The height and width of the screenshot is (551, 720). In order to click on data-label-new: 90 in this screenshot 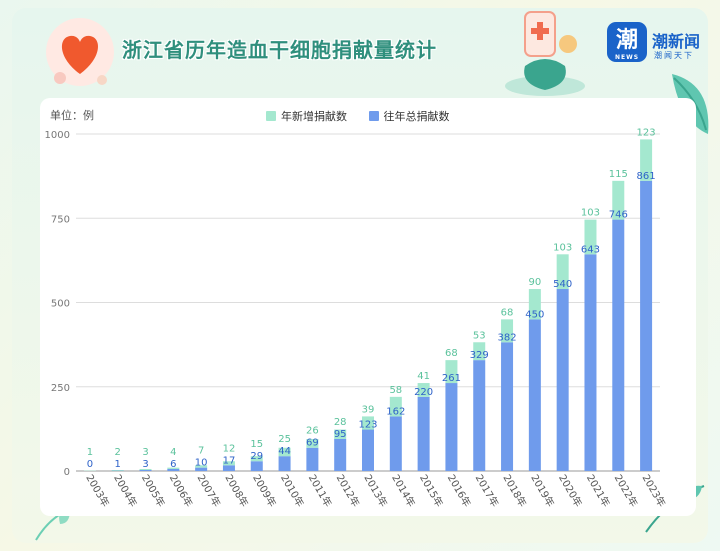, I will do `click(534, 282)`.